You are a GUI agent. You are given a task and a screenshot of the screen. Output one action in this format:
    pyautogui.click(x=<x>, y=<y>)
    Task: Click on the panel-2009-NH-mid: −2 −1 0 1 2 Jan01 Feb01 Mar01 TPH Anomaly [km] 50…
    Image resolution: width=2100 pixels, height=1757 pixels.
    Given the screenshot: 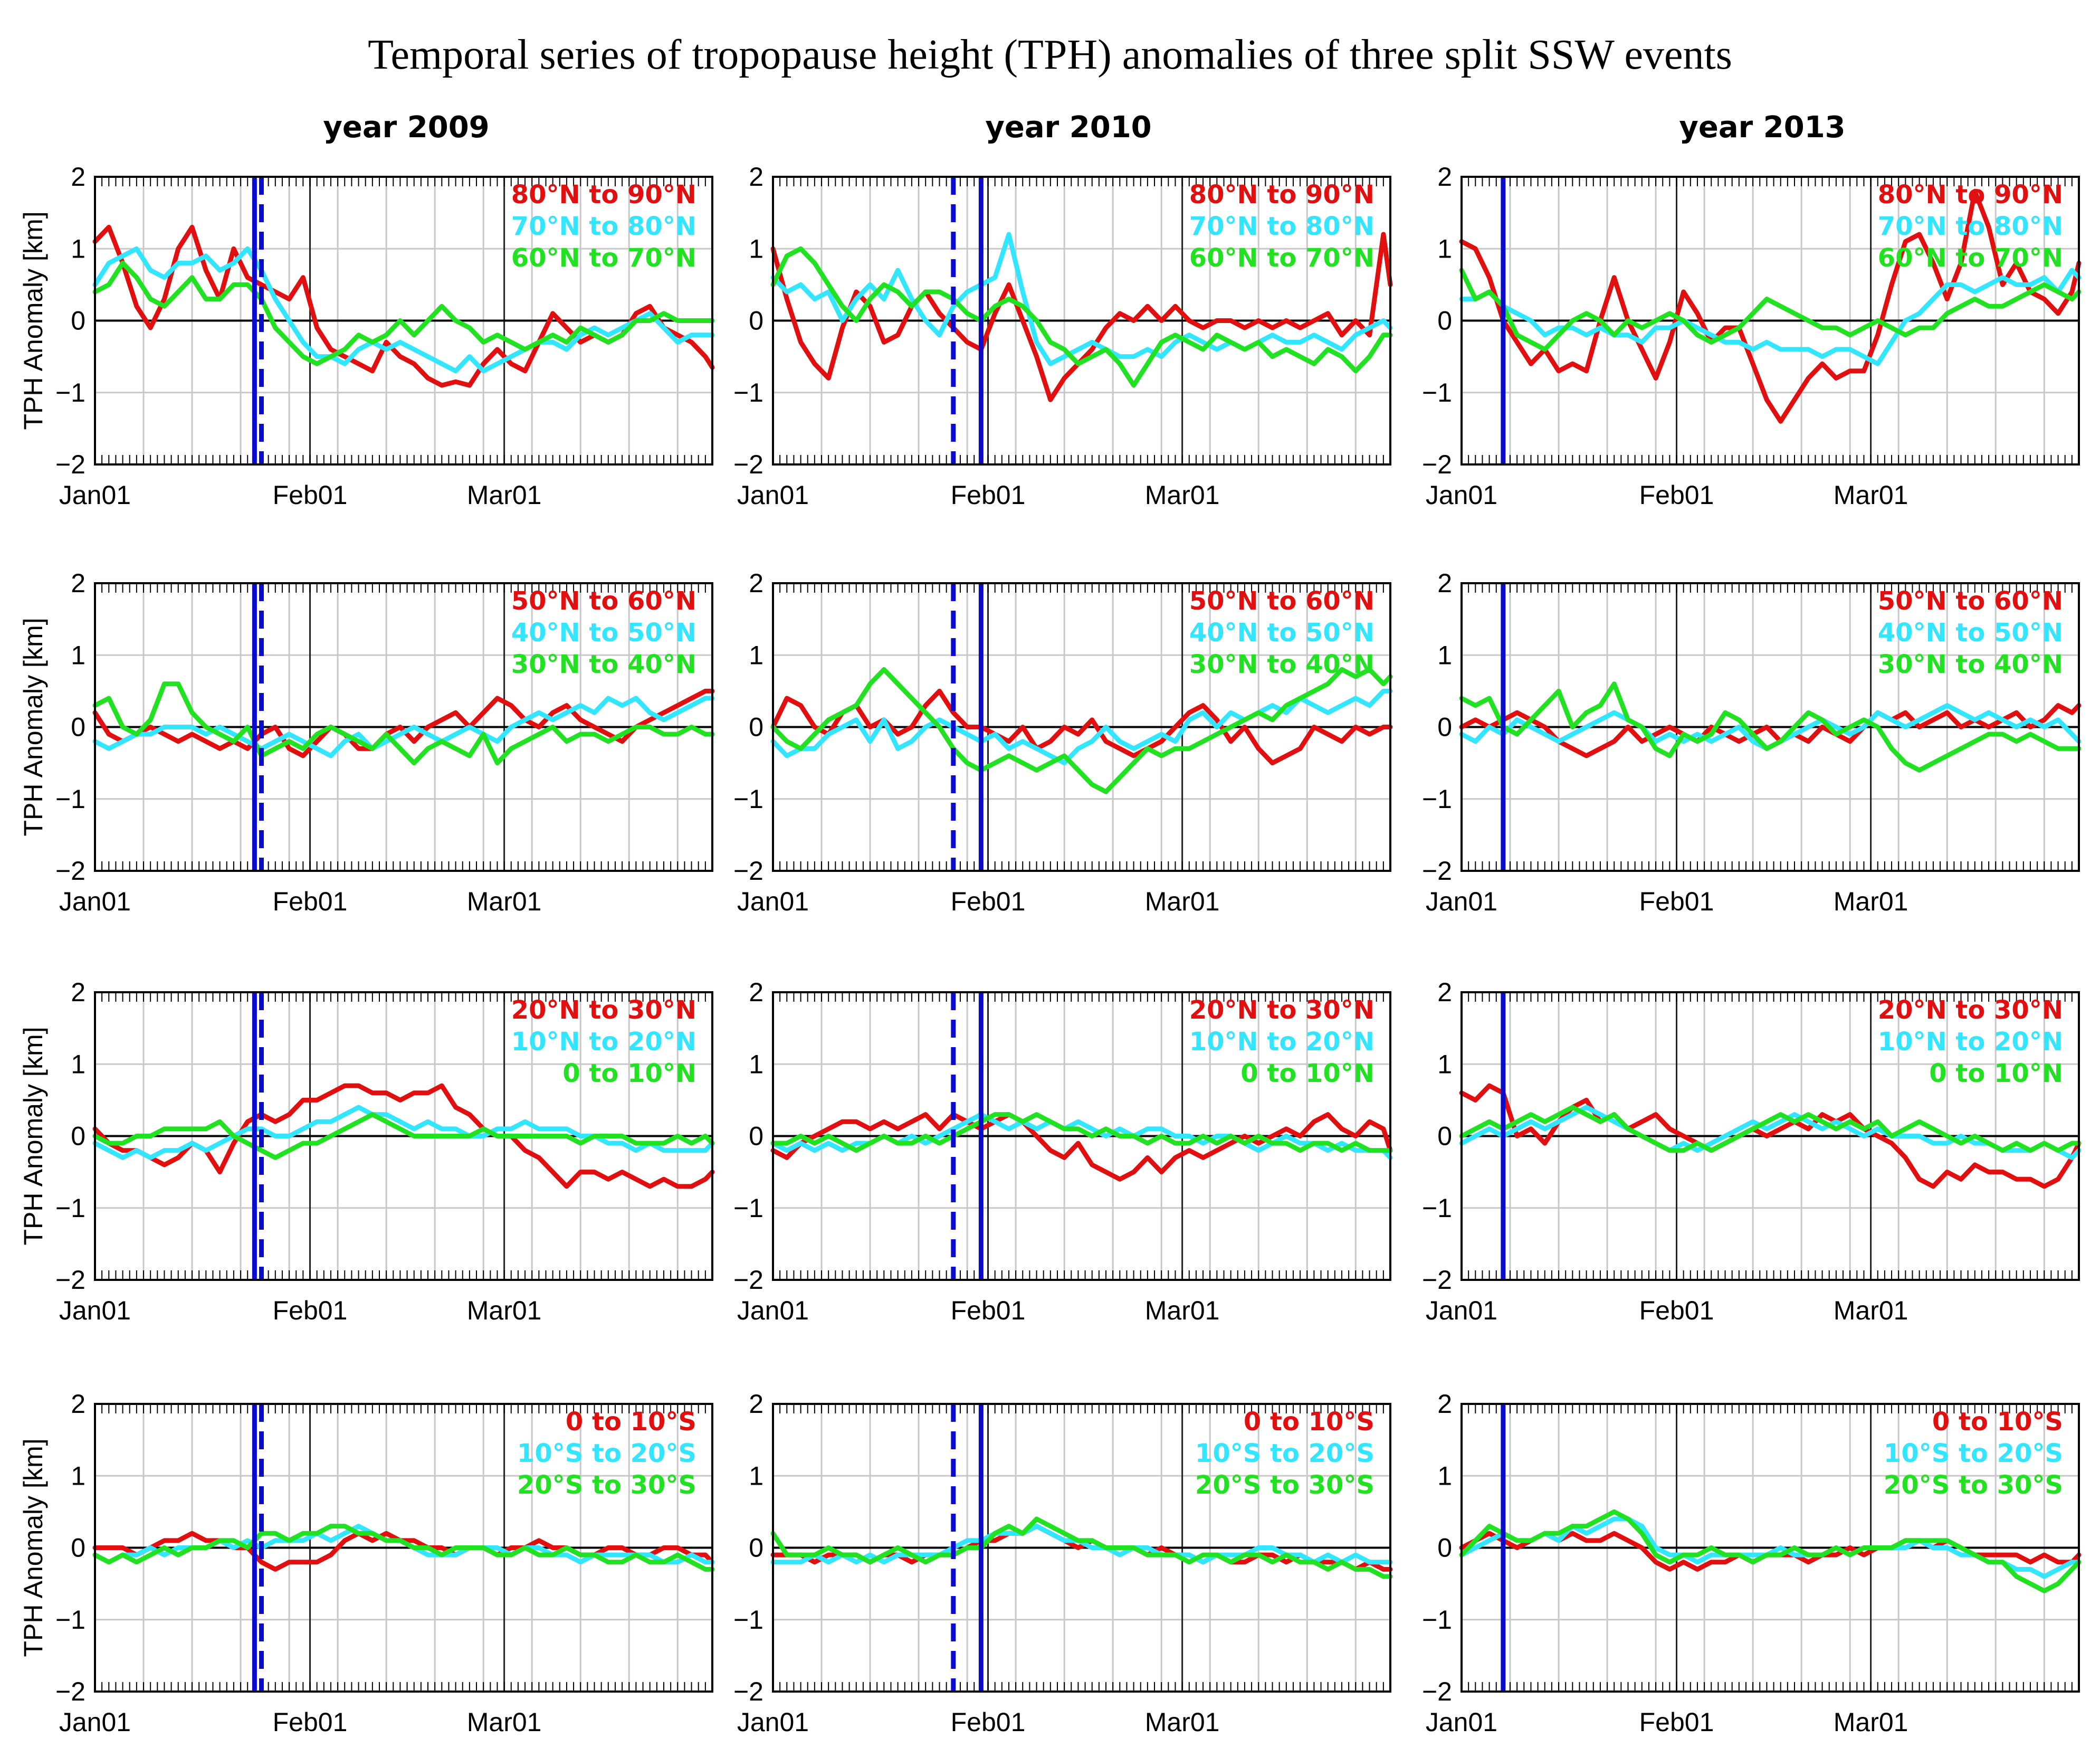 What is the action you would take?
    pyautogui.click(x=366, y=742)
    